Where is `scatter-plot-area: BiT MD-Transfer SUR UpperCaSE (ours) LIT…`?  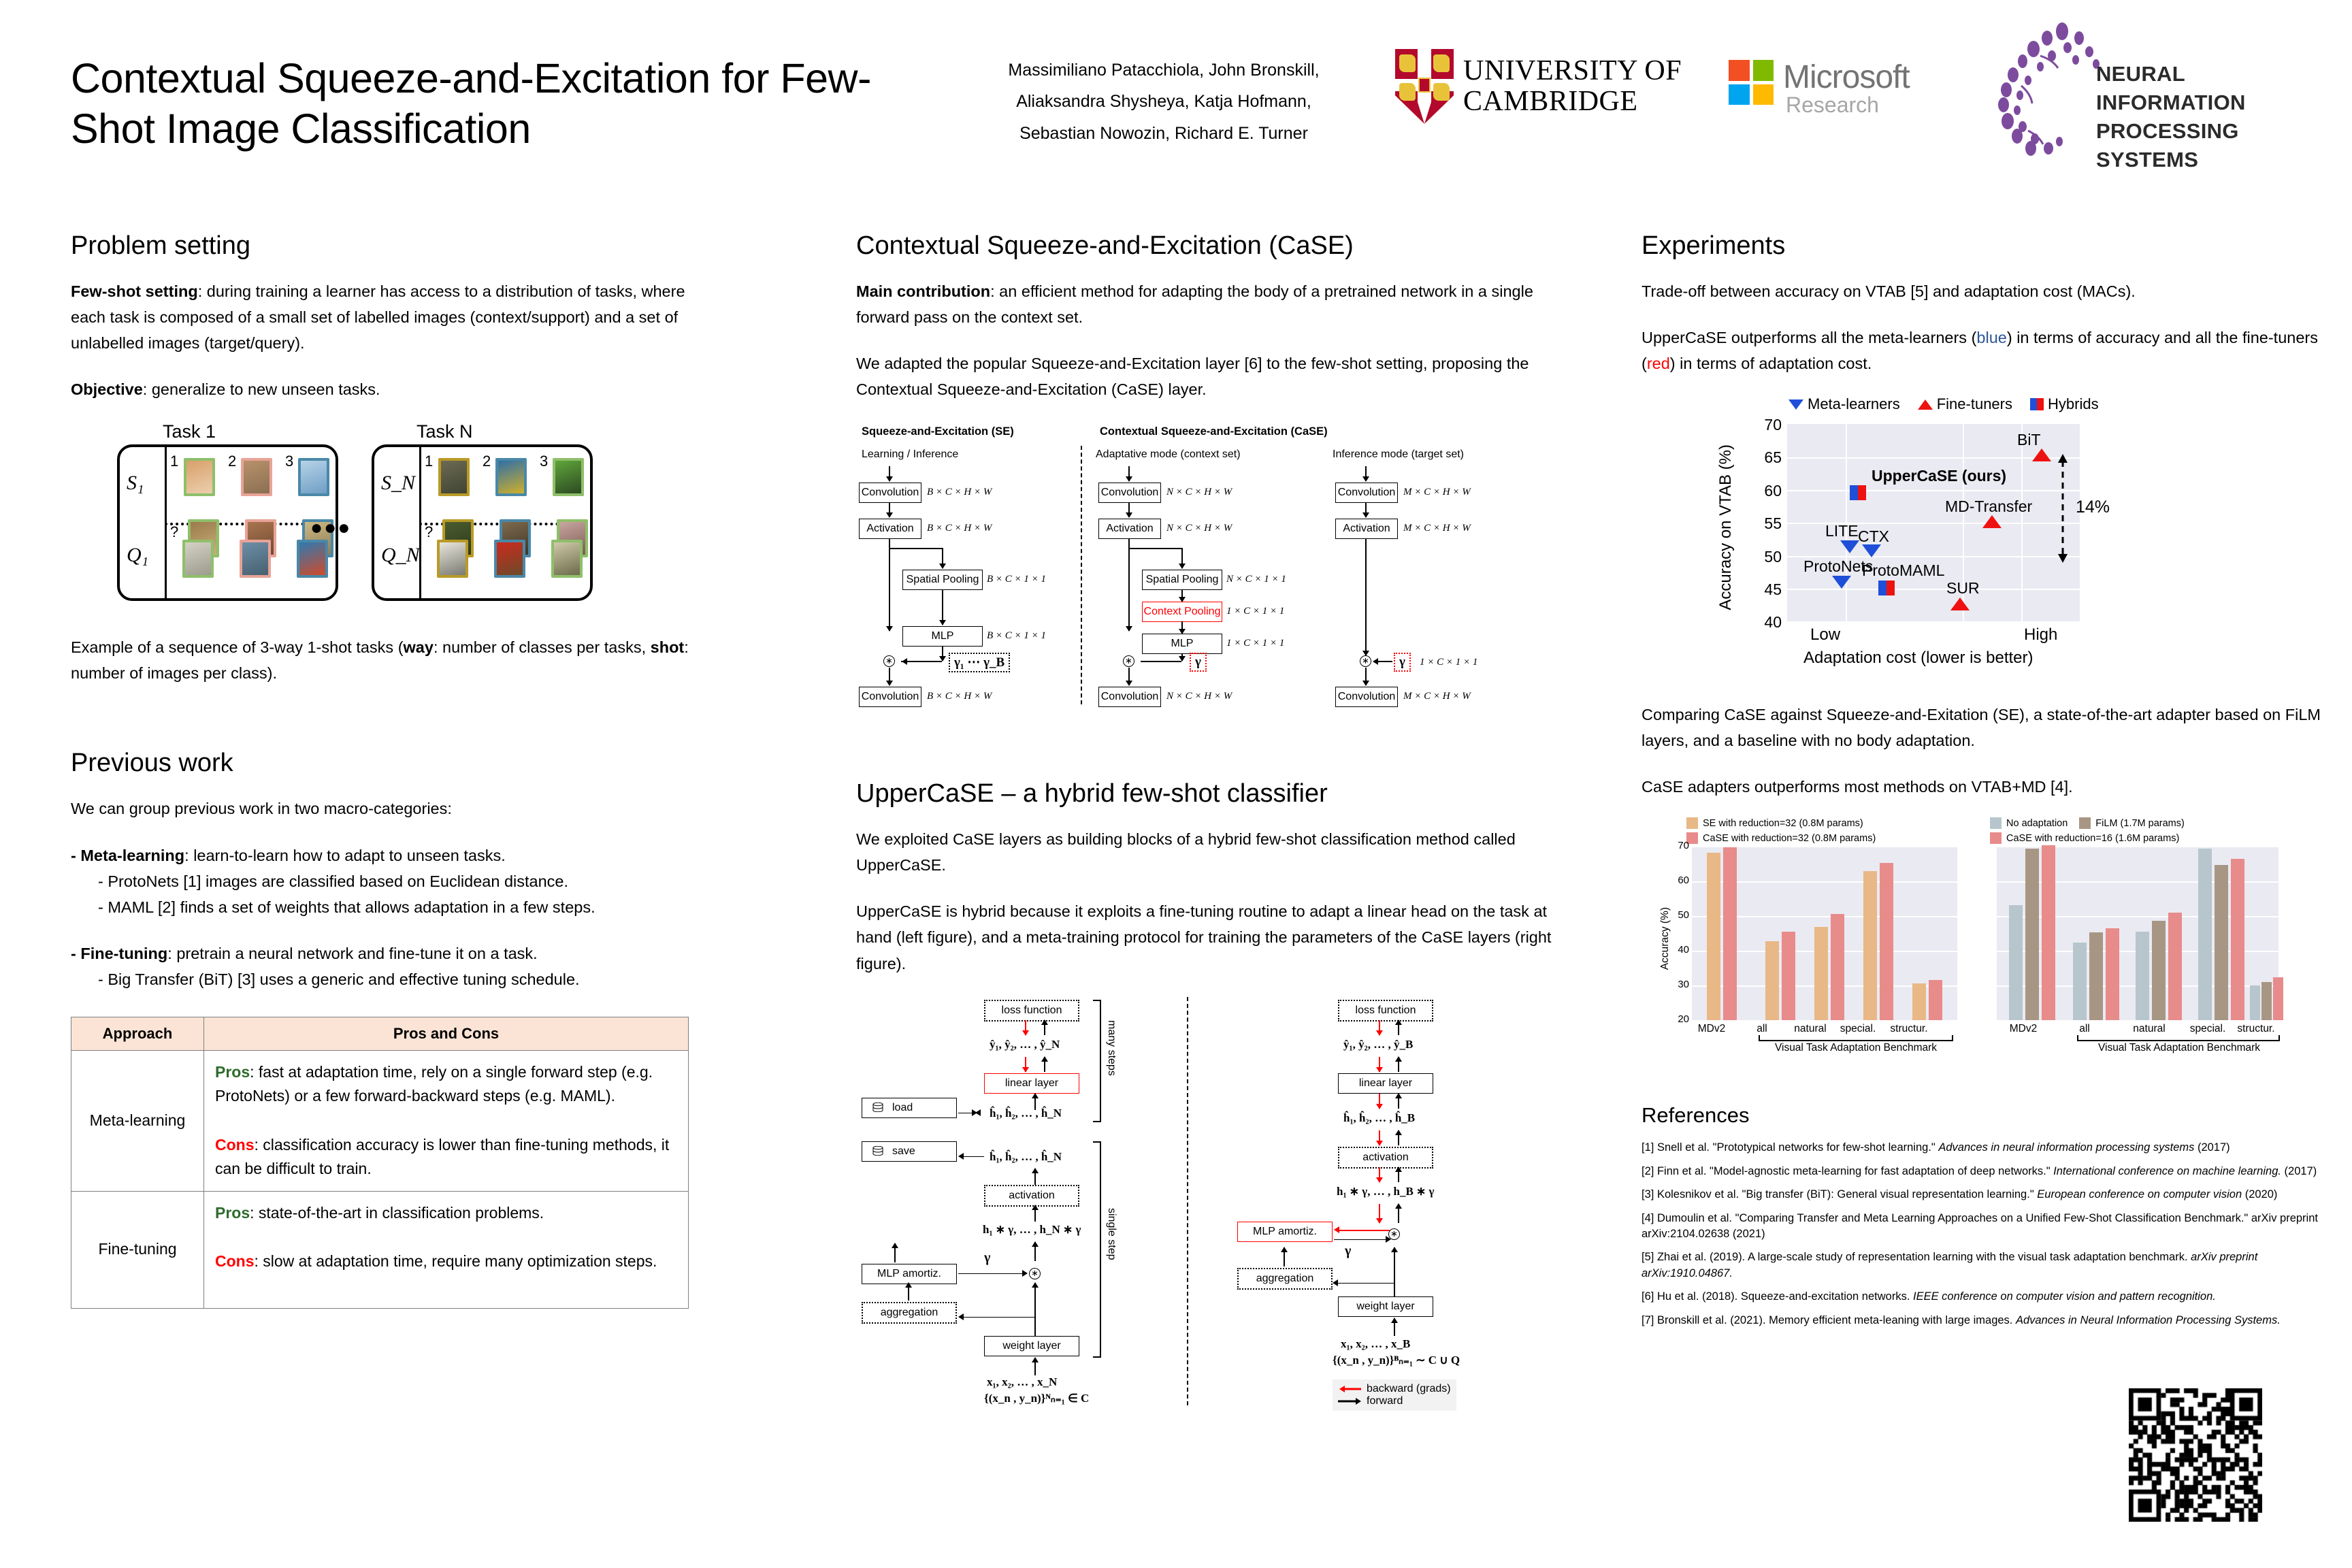
scatter-plot-area: BiT MD-Transfer SUR UpperCaSE (ours) LIT… is located at coordinates (1949, 523).